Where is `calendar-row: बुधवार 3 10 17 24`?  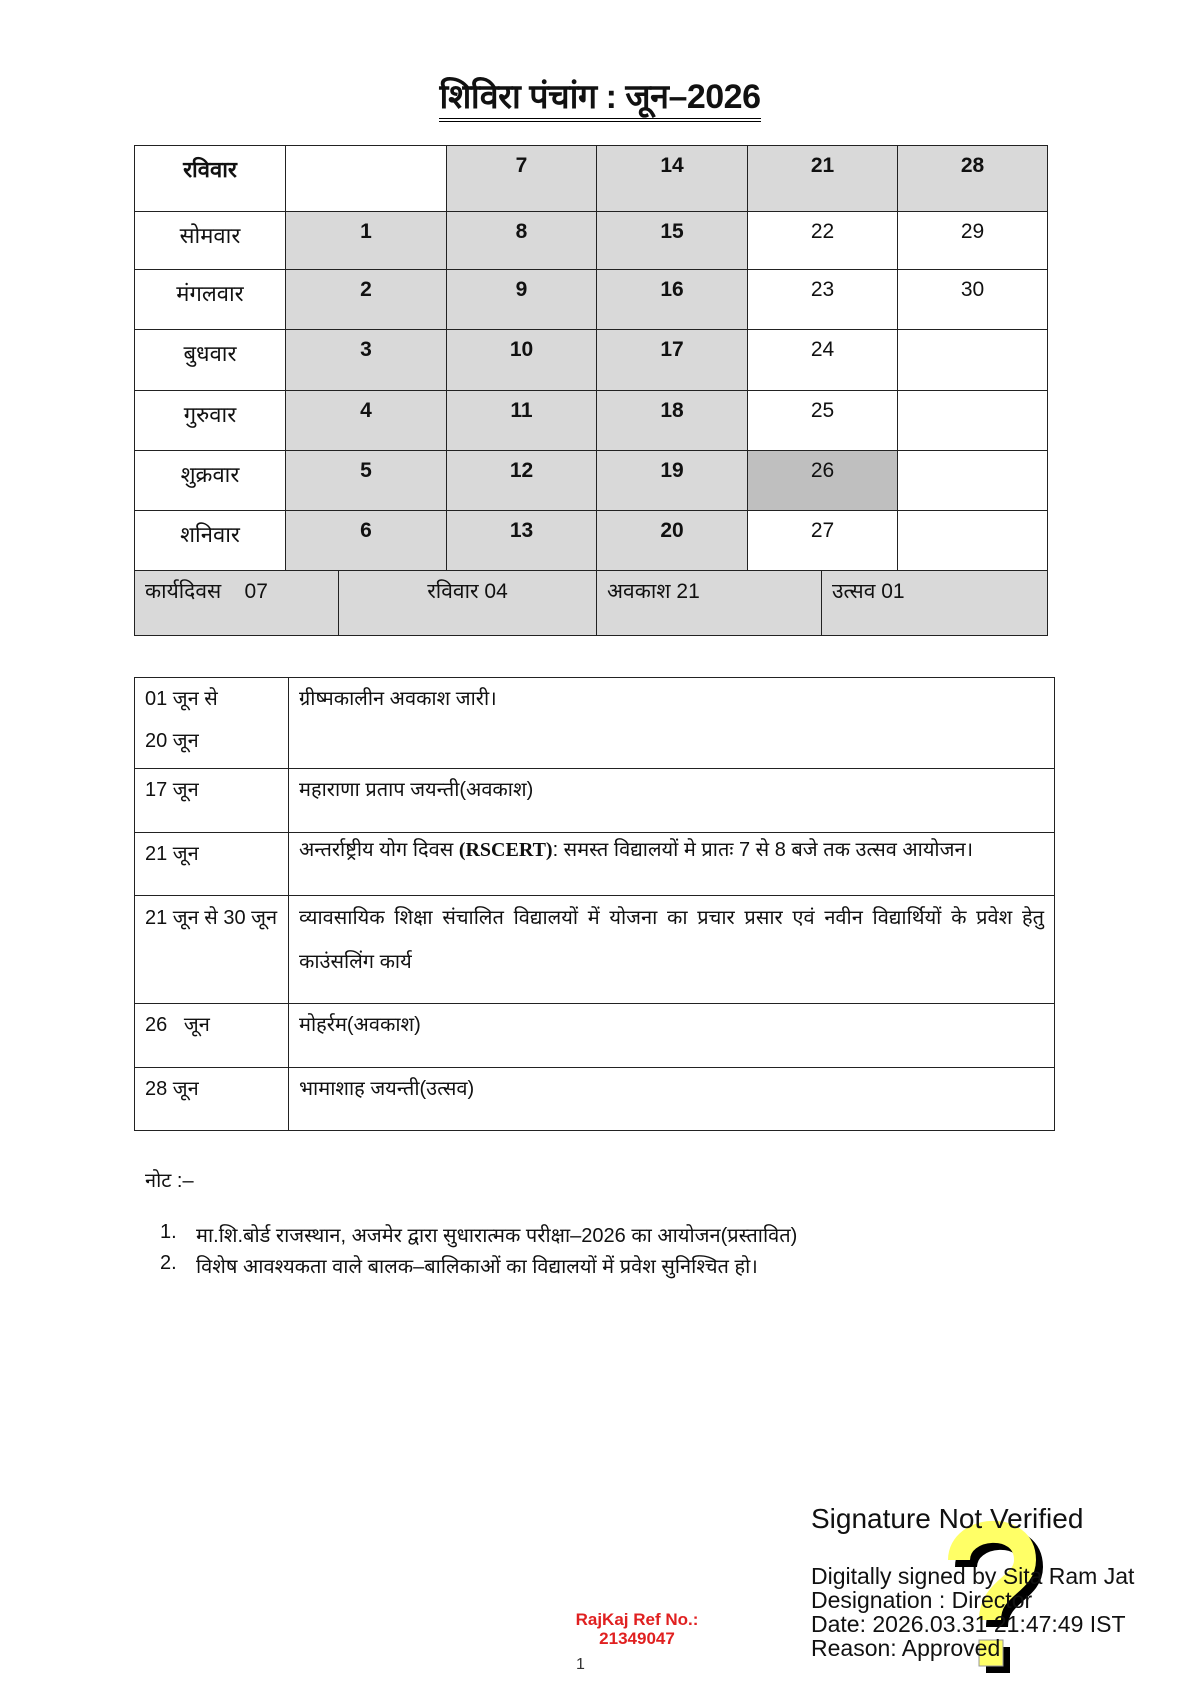 calendar-row: बुधवार 3 10 17 24 is located at coordinates (591, 360).